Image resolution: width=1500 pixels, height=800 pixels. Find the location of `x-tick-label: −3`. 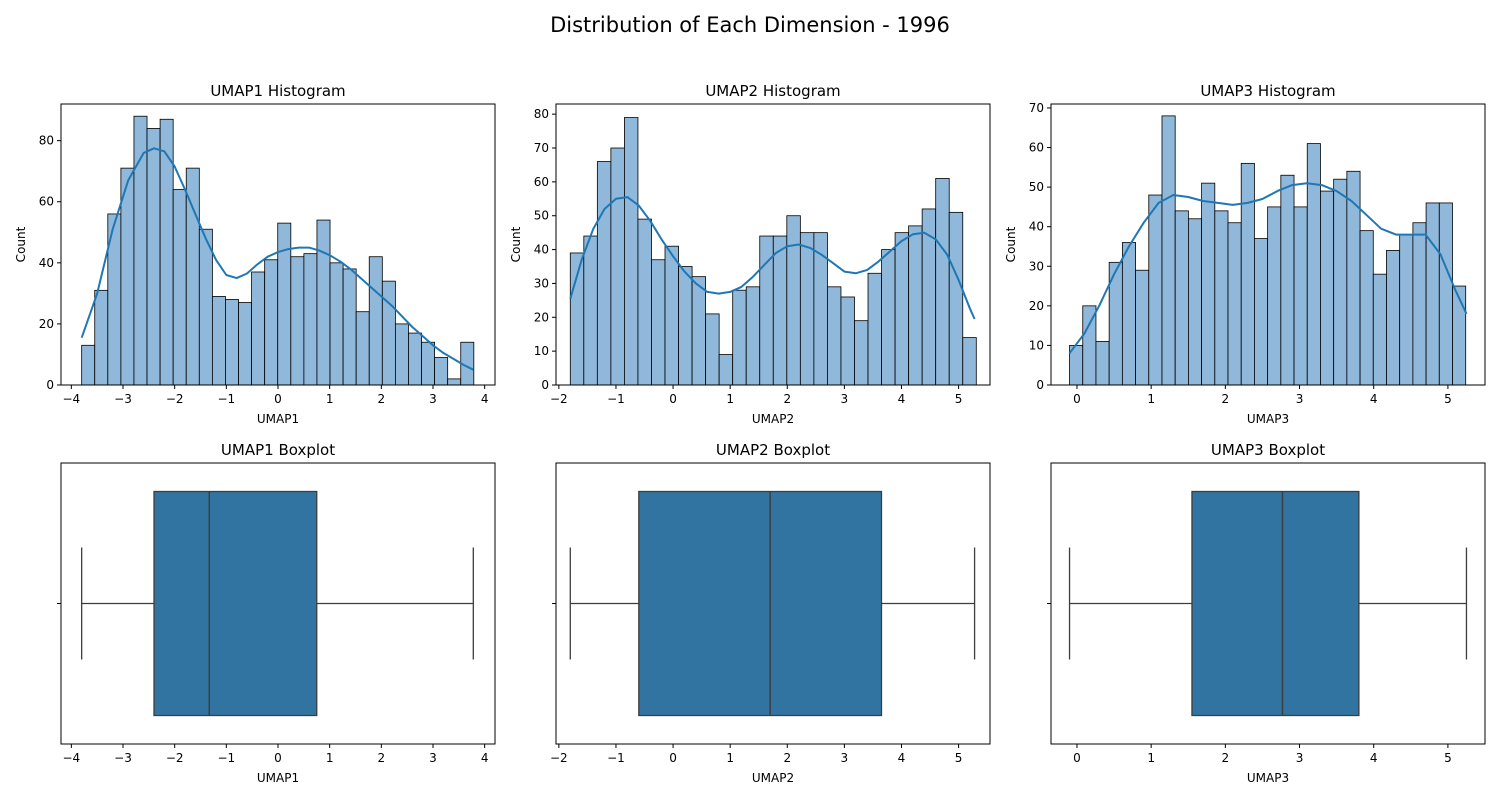

x-tick-label: −3 is located at coordinates (123, 758).